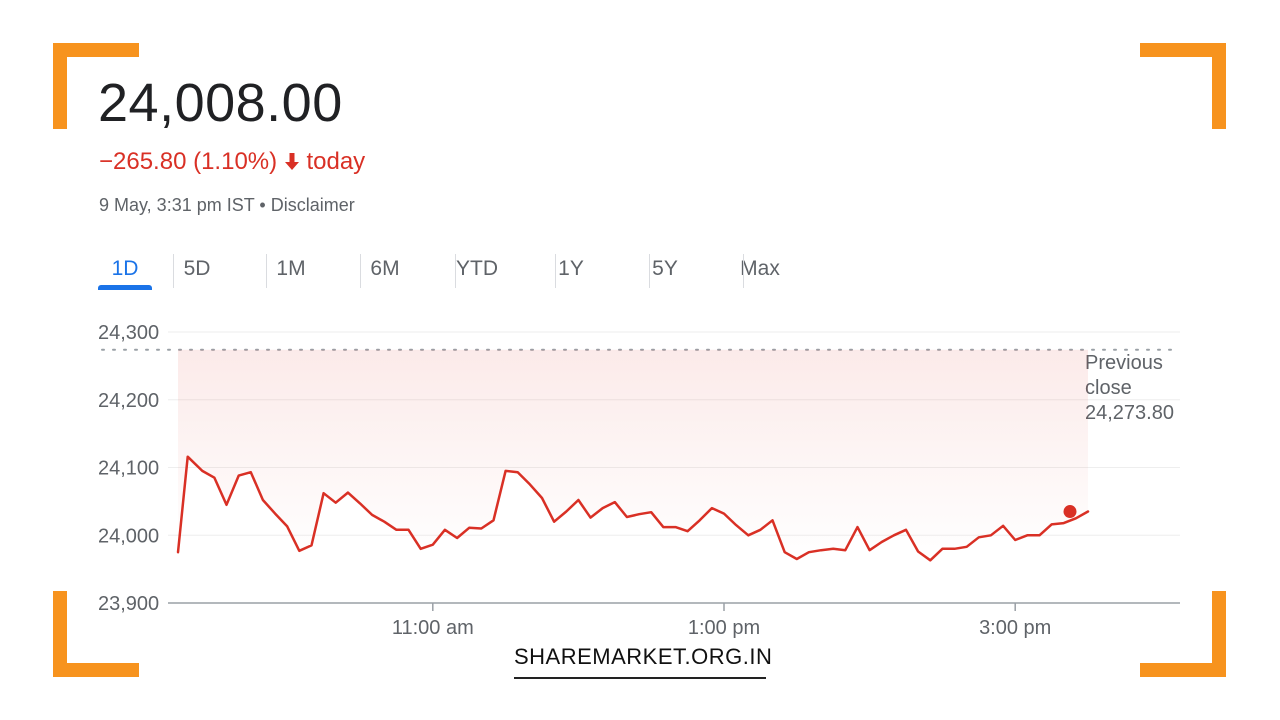 The image size is (1280, 720). Describe the element at coordinates (643, 656) in the screenshot. I see `site-watermark: SHAREMARKET.ORG.IN` at that location.